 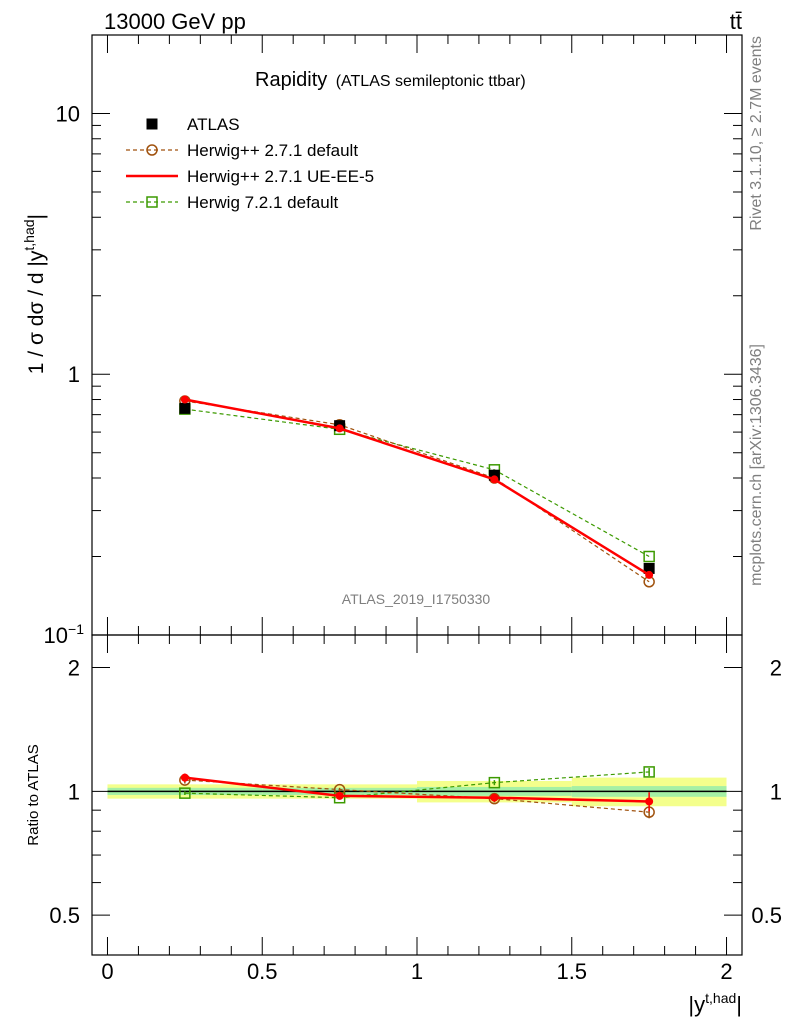 What do you see at coordinates (74, 668) in the screenshot?
I see `ratio-y-tick-label-left: 2` at bounding box center [74, 668].